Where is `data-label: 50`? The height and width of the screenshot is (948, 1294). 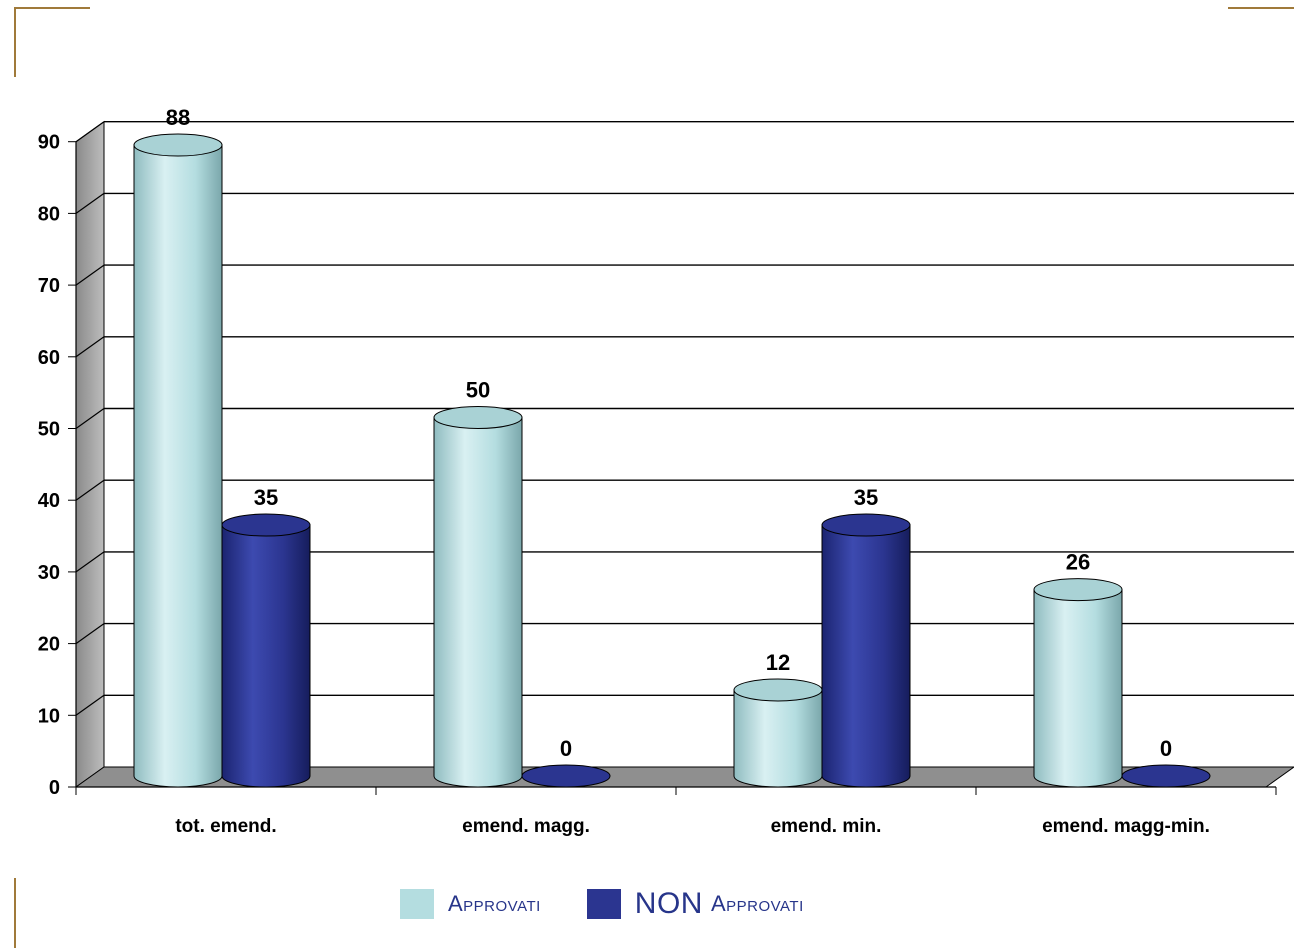
data-label: 50 is located at coordinates (478, 390).